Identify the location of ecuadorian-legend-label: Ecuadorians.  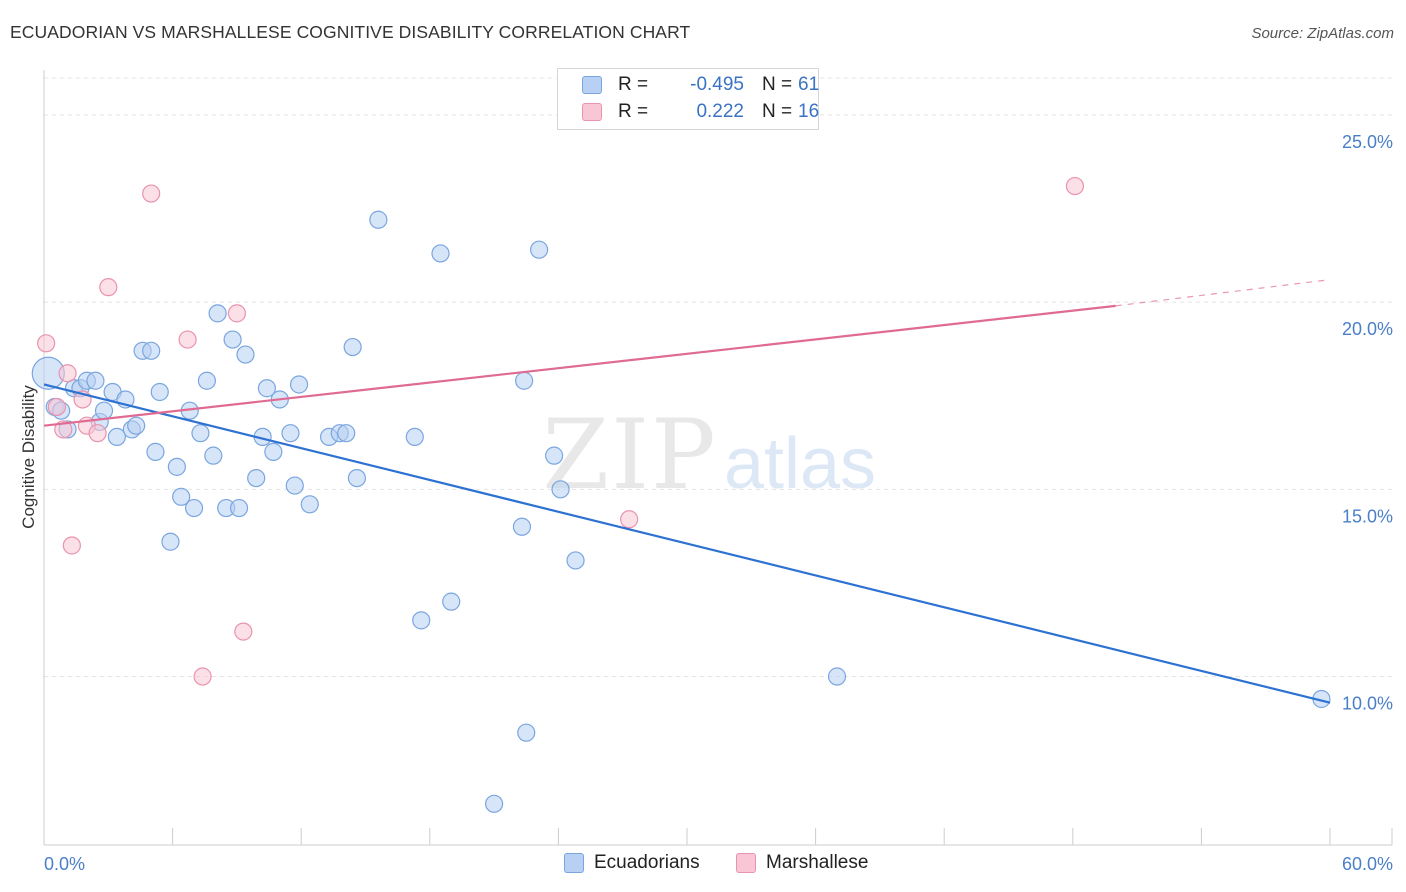
(647, 862).